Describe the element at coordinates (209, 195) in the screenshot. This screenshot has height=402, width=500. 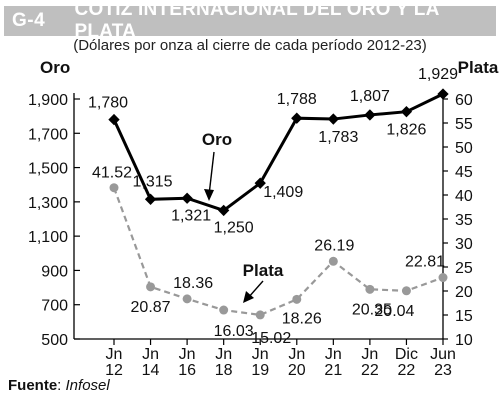
I see `oro-annotation-arrowhead` at that location.